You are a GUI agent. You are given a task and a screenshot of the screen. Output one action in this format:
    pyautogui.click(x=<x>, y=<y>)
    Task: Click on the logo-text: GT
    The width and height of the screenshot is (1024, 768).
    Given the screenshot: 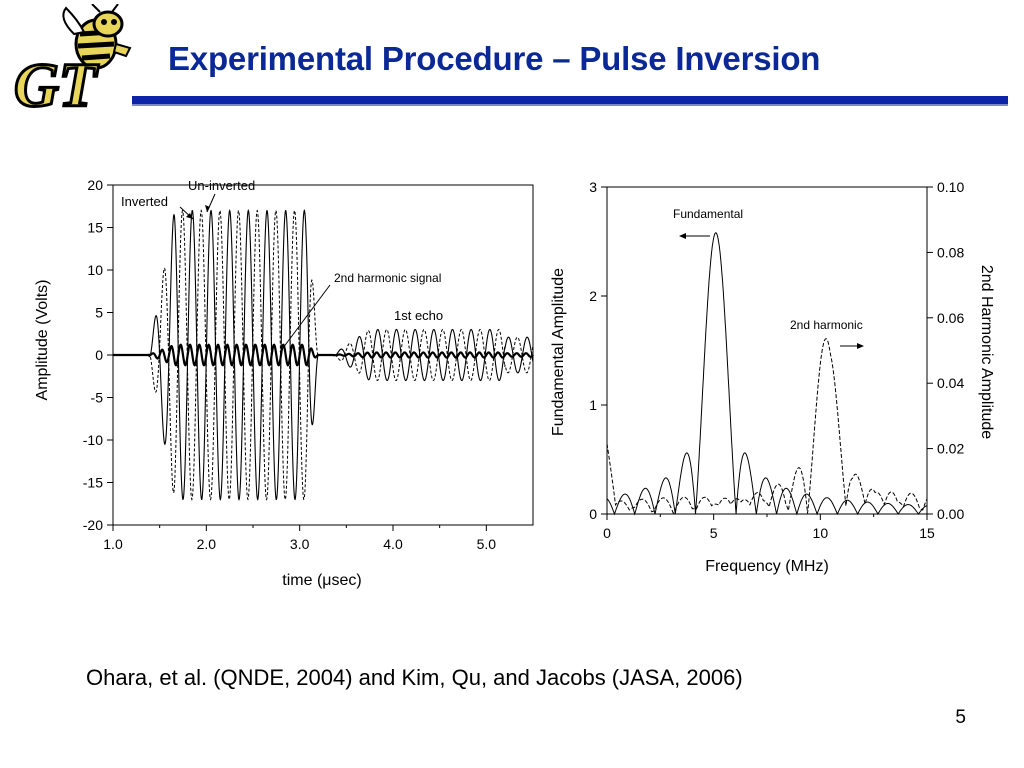 What is the action you would take?
    pyautogui.click(x=56, y=83)
    